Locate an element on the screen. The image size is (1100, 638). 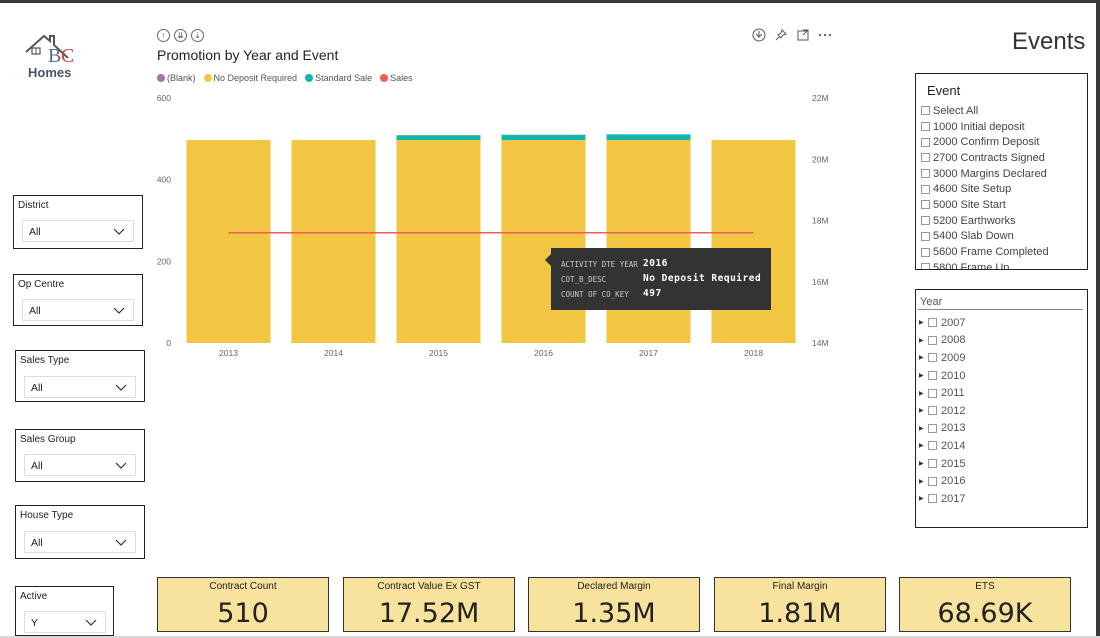
event-item: 5200 Earthworks is located at coordinates (985, 221).